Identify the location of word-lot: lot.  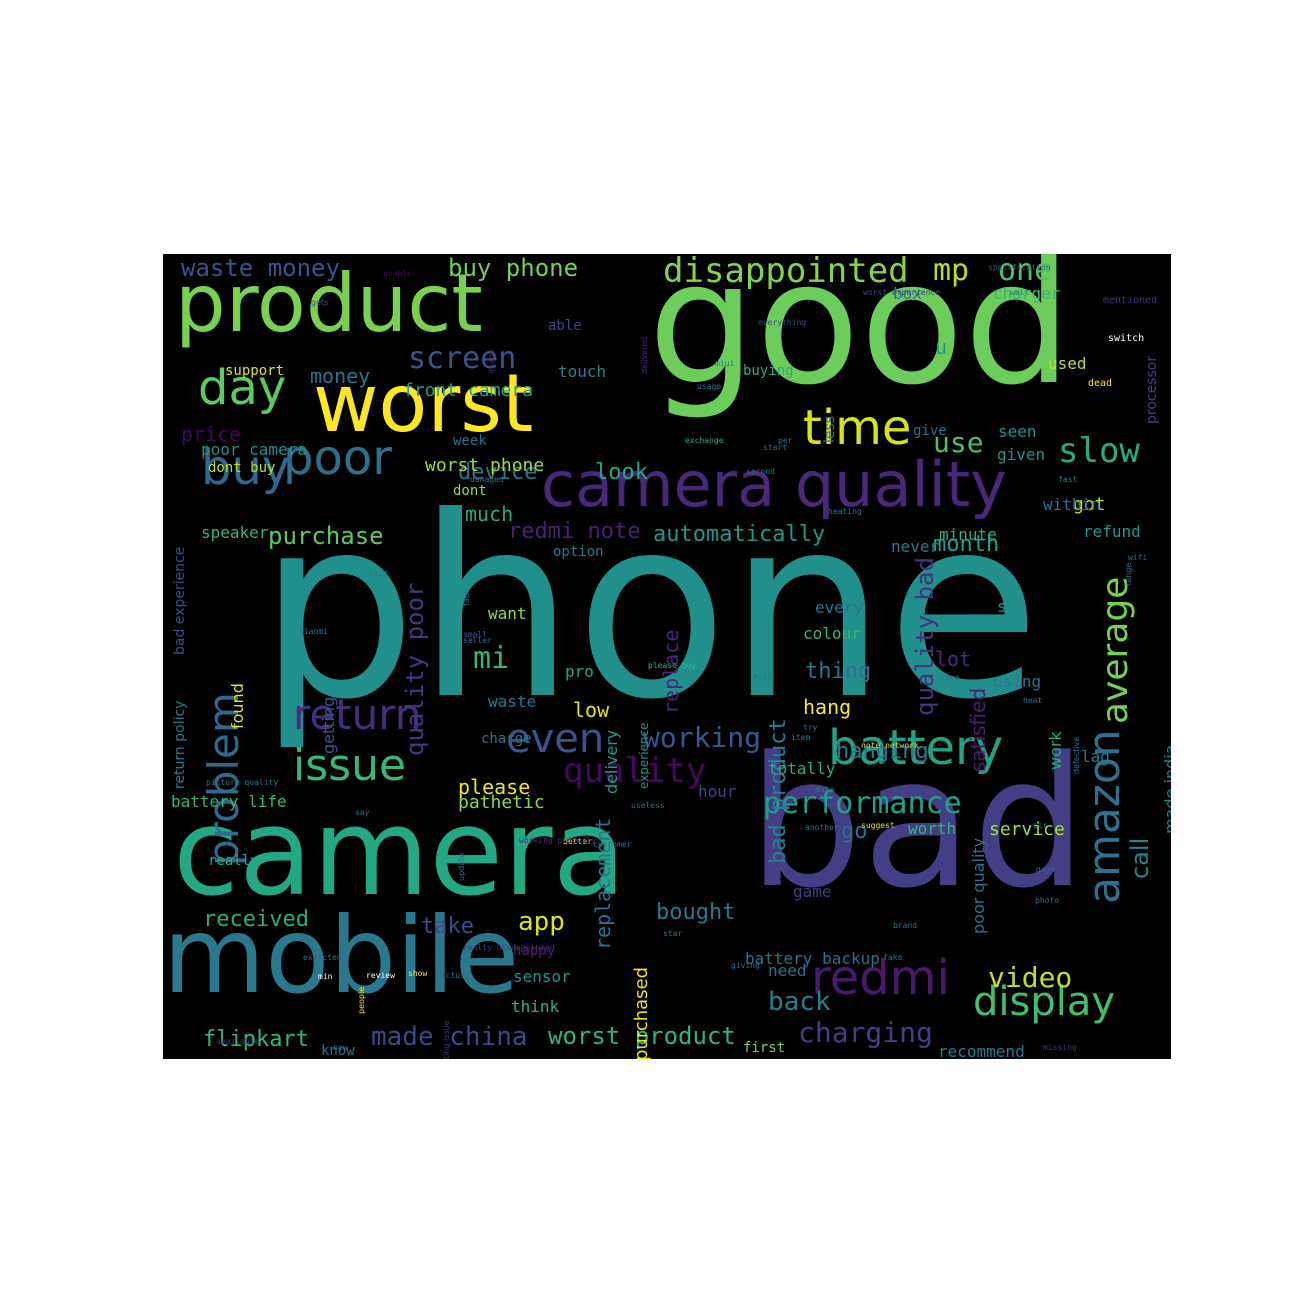
(953, 659).